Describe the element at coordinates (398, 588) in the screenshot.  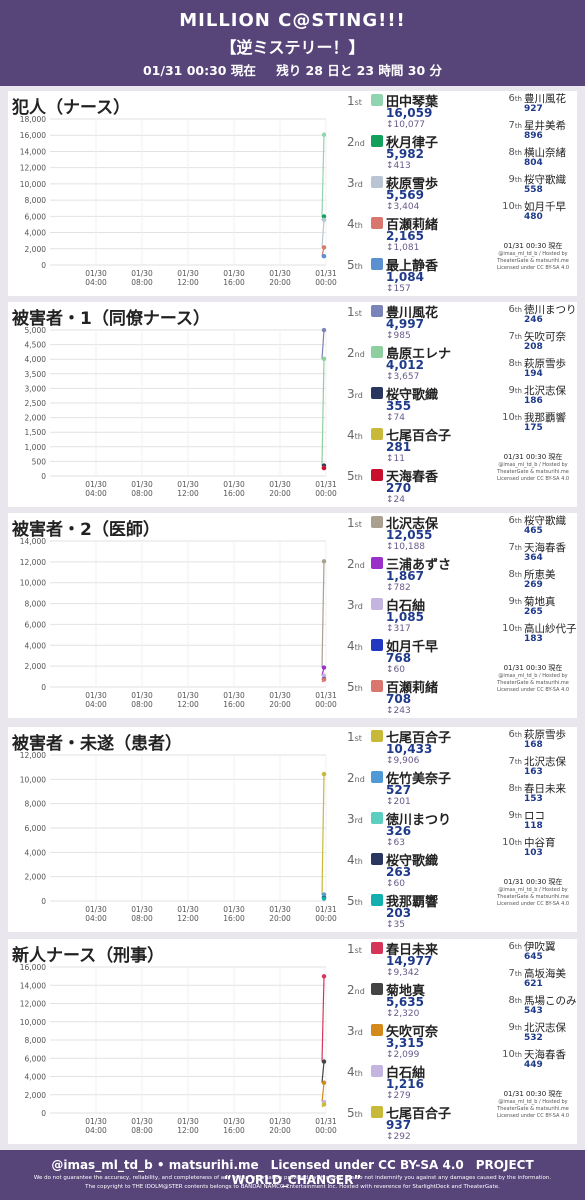
I see `score-gap: ↕782` at that location.